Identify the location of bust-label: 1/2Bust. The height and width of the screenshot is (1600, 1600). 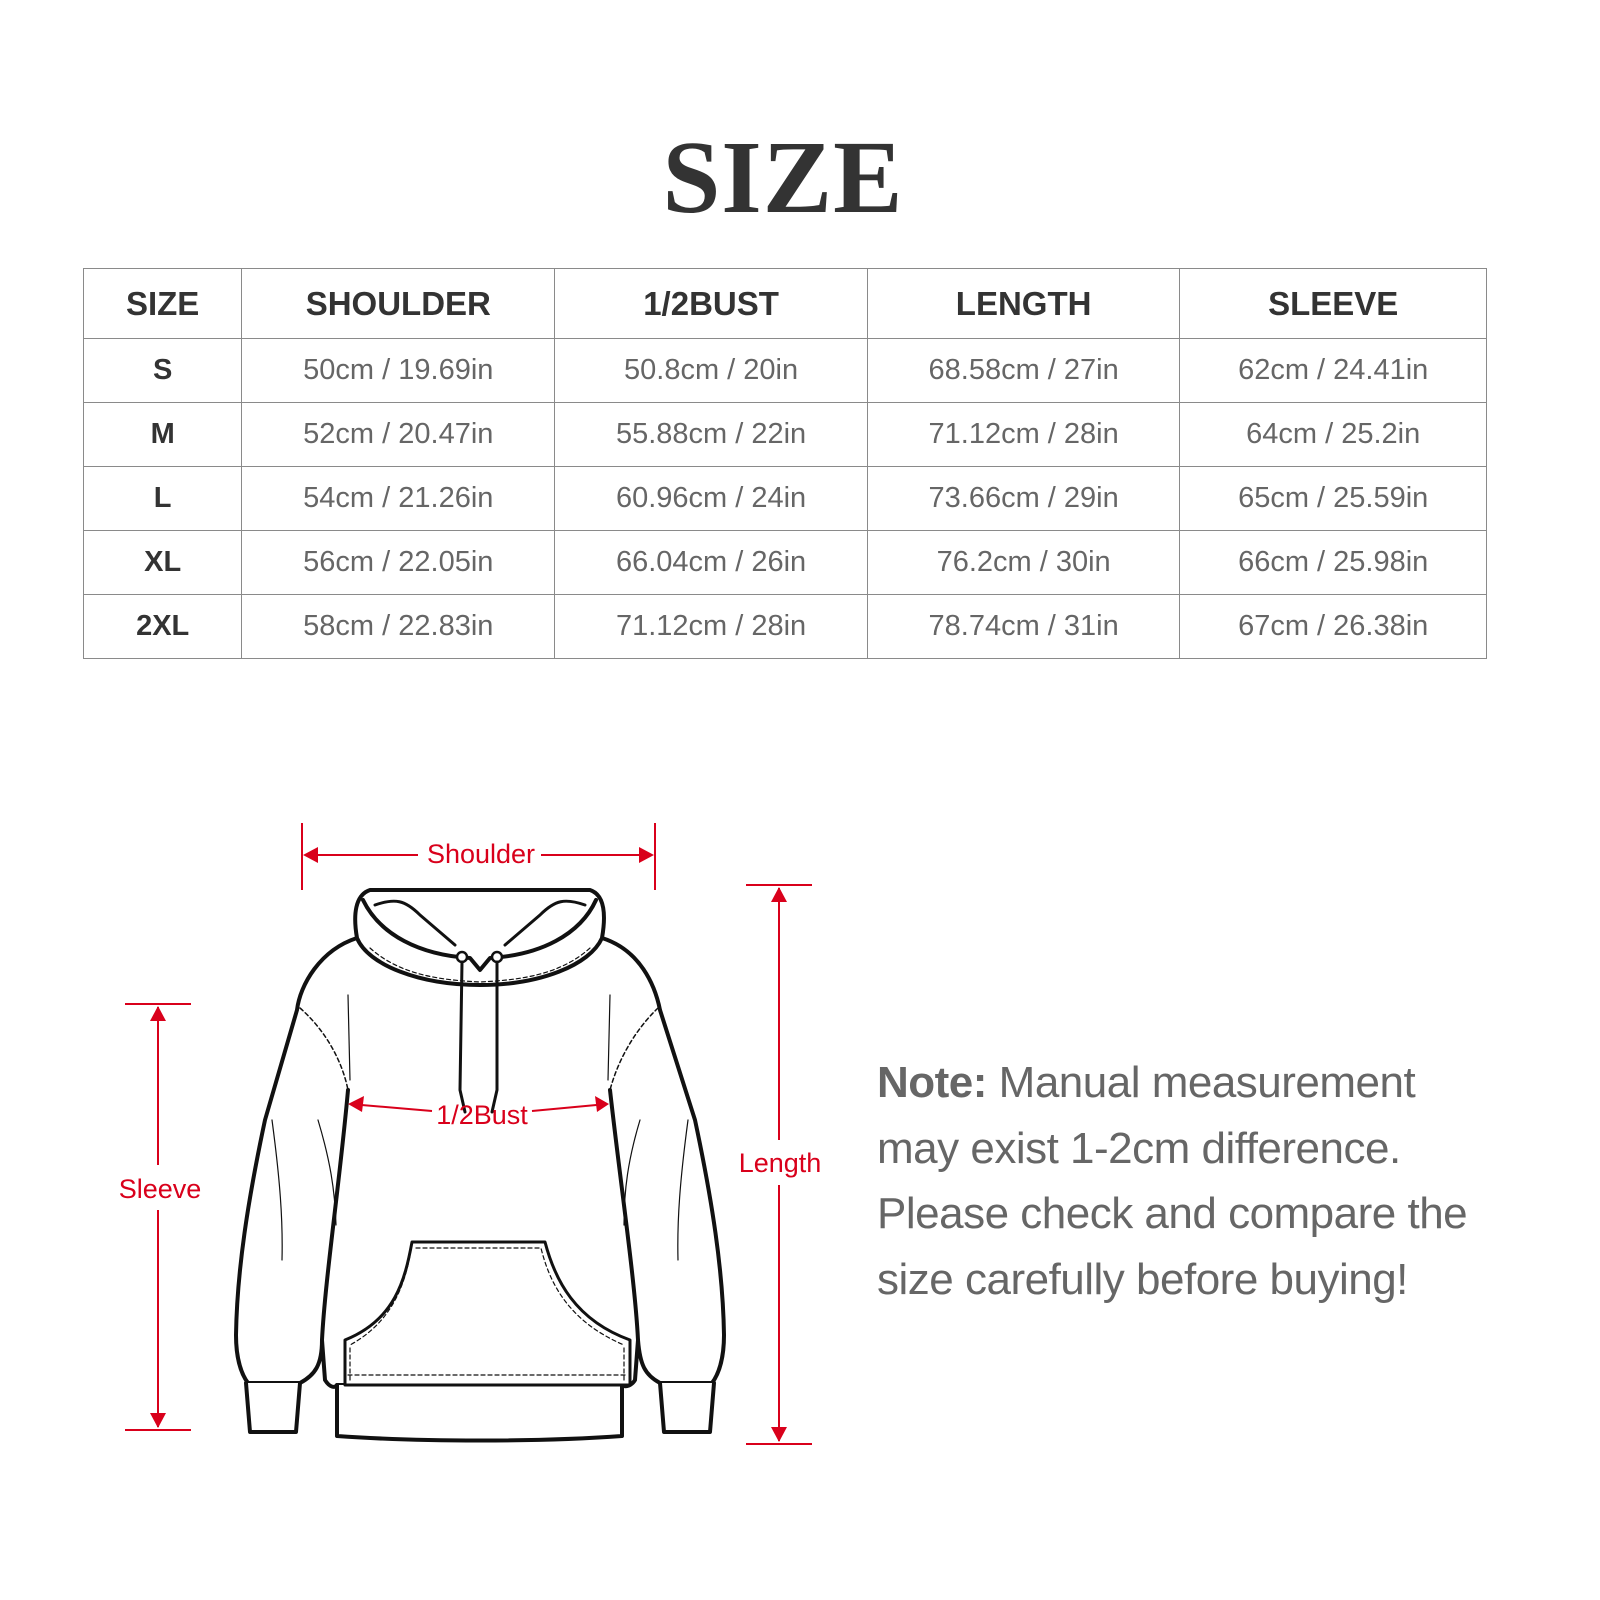
(482, 1115).